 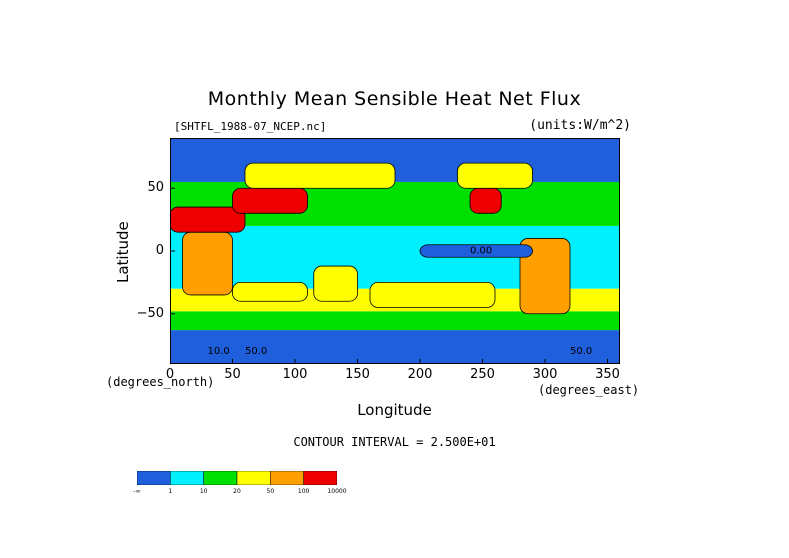 What do you see at coordinates (270, 491) in the screenshot?
I see `colorbar-level-label: 50` at bounding box center [270, 491].